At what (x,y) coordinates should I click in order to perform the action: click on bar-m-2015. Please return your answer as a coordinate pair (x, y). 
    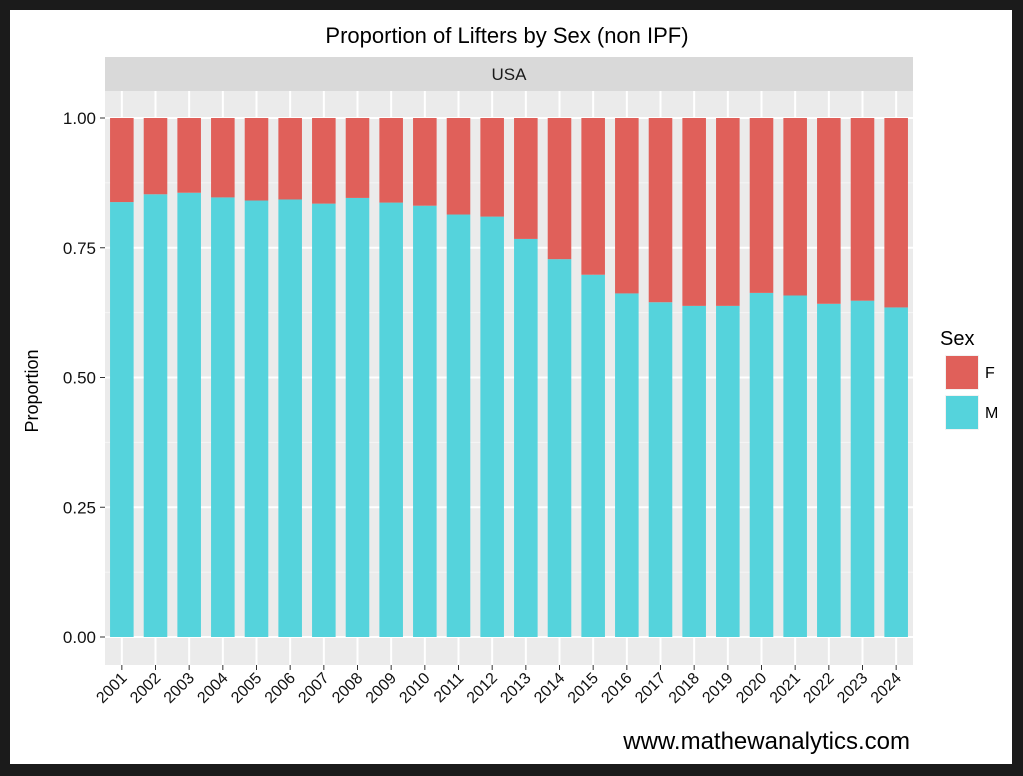
    Looking at the image, I should click on (593, 455).